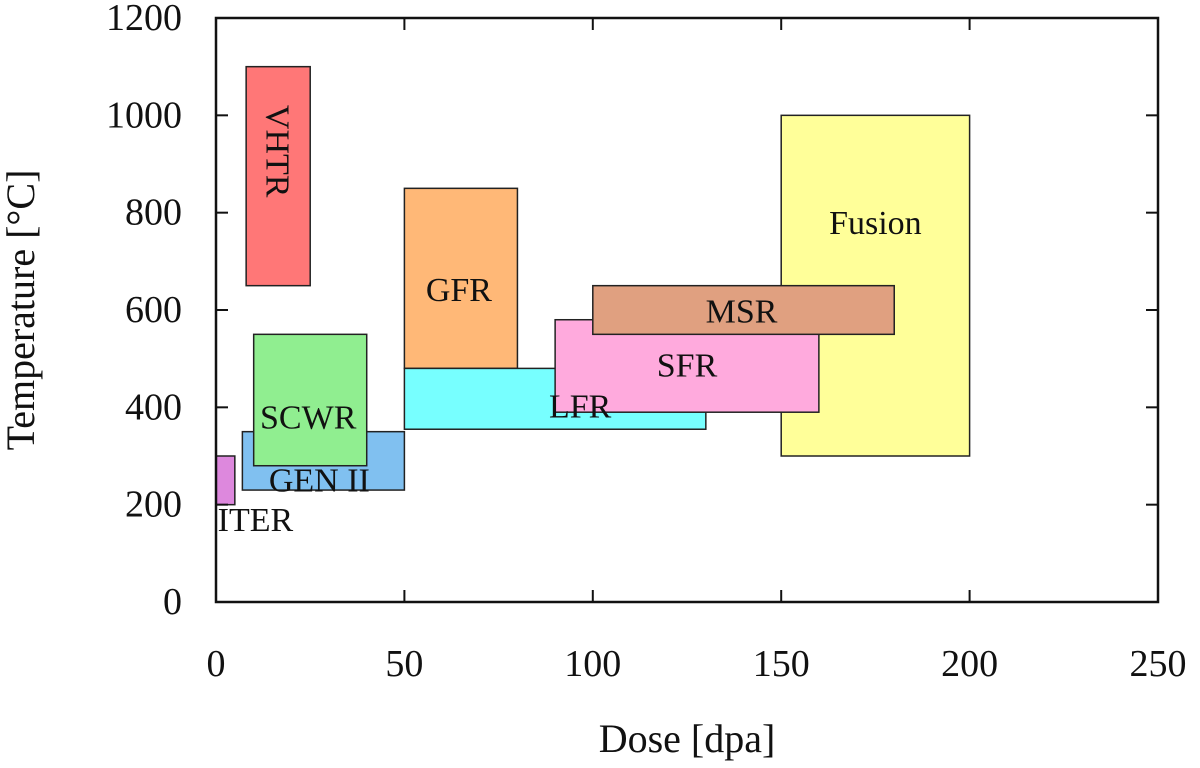 This screenshot has width=1200, height=768. I want to click on region-label-vhtr: VHTR, so click(277, 151).